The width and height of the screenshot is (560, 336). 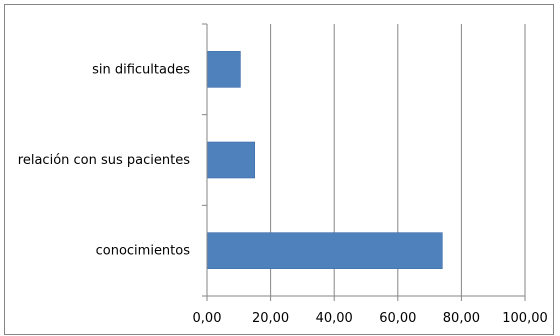 What do you see at coordinates (525, 318) in the screenshot?
I see `tick-label: 100,00` at bounding box center [525, 318].